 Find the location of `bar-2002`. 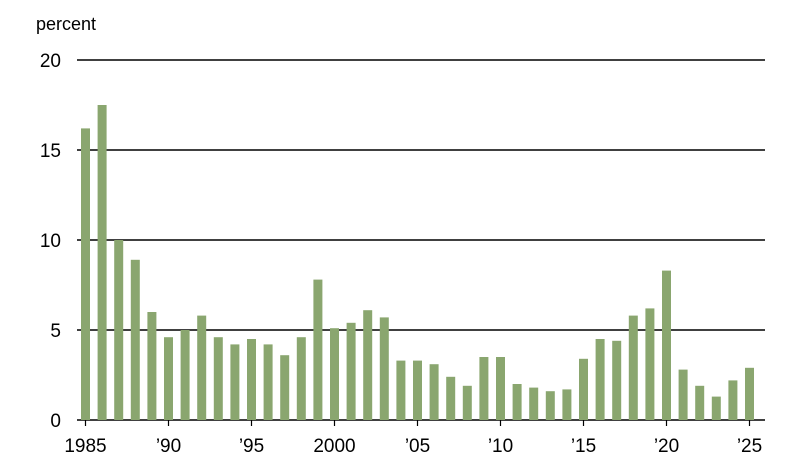

bar-2002 is located at coordinates (368, 365).